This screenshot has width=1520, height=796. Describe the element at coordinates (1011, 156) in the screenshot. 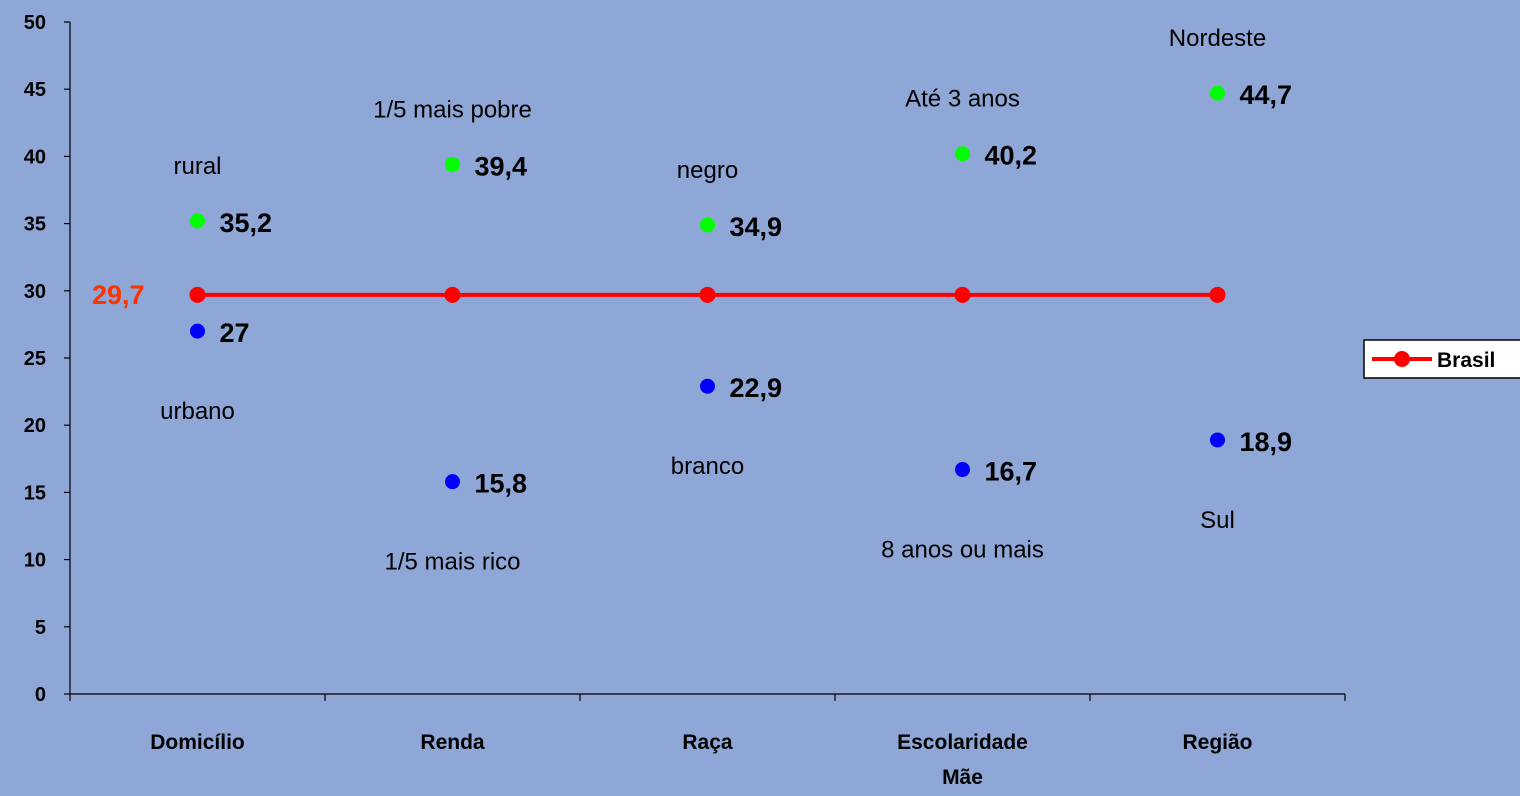

I see `high-value-label: 40,2` at that location.